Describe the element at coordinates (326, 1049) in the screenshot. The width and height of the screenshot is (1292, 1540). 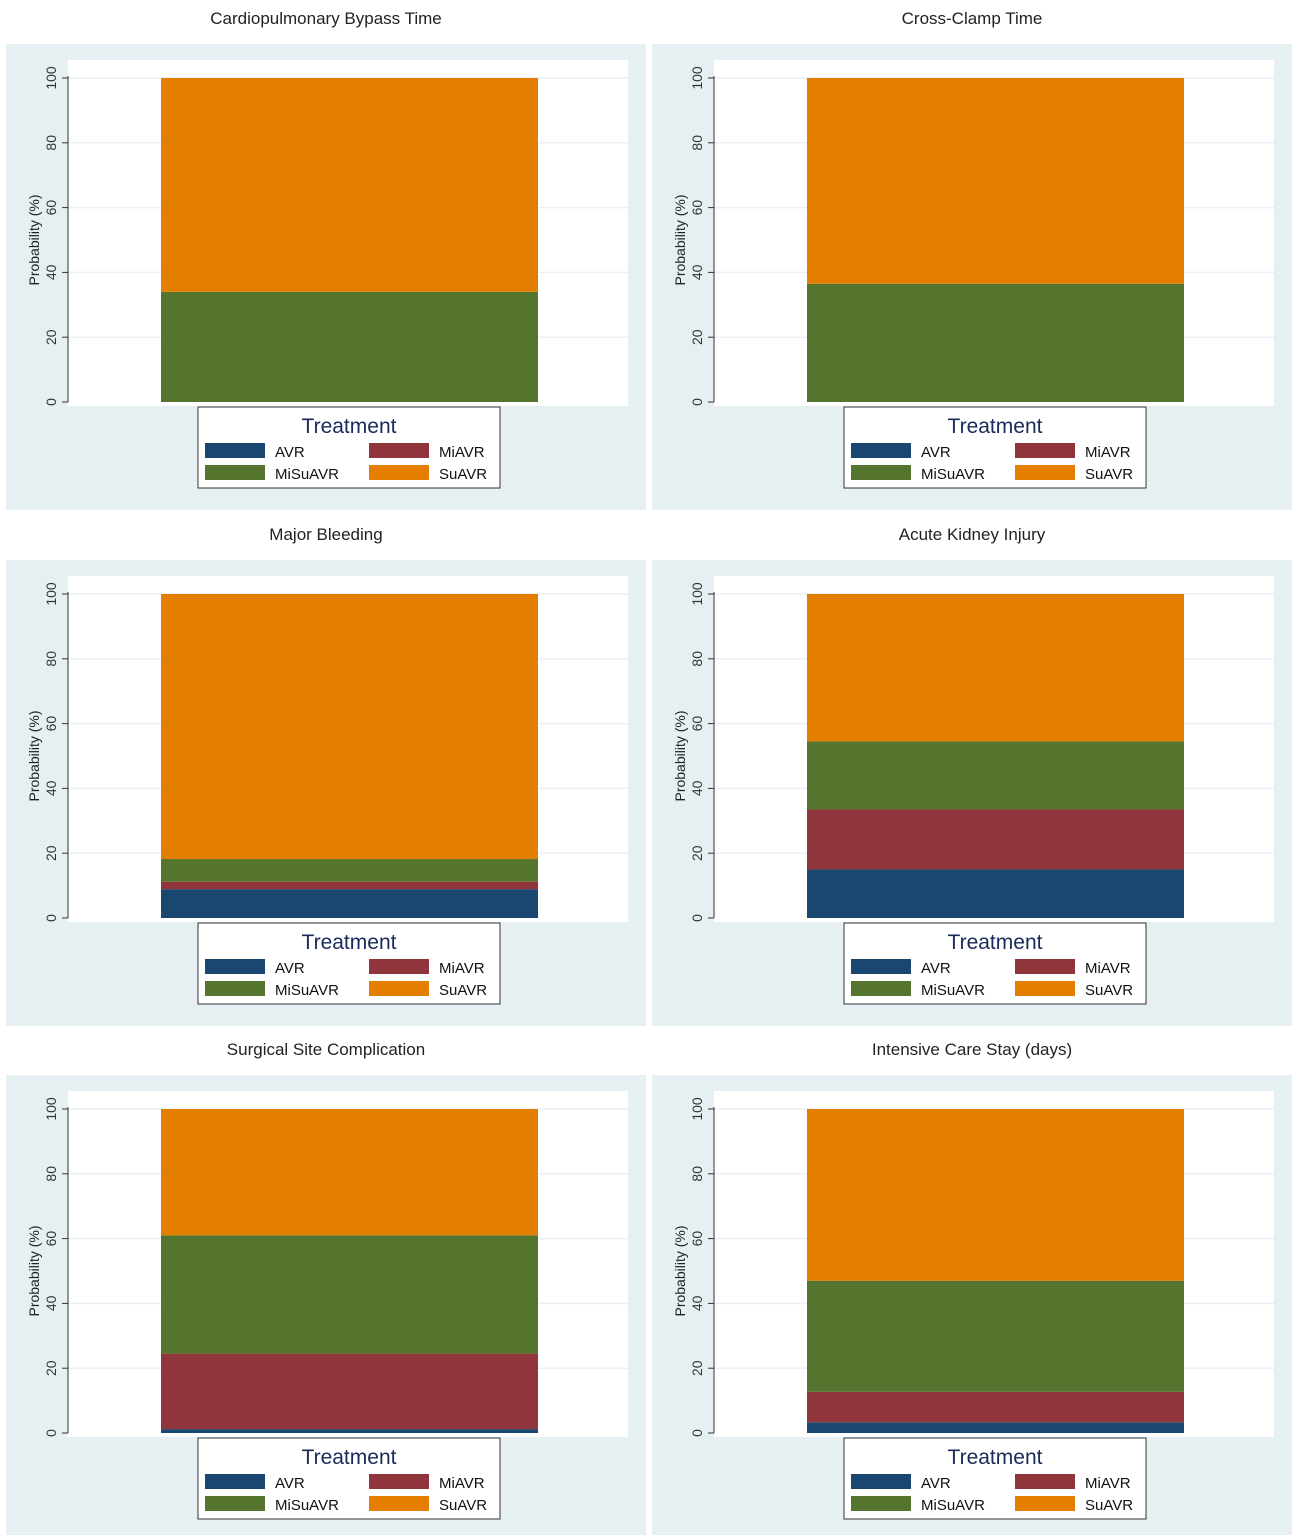
I see `chart-title: Surgical Site Complication` at that location.